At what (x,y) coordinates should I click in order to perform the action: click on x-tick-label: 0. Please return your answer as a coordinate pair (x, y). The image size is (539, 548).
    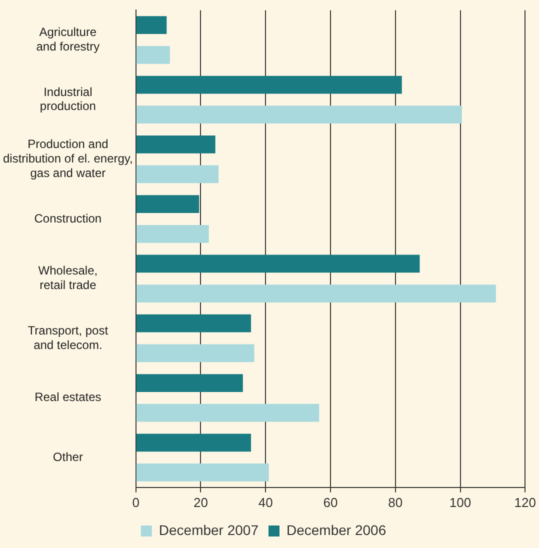
    Looking at the image, I should click on (136, 502).